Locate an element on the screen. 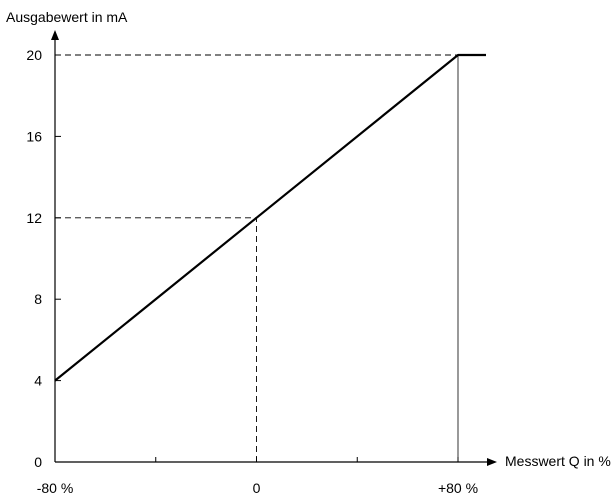  y-tick-label-12: 12 is located at coordinates (34, 218).